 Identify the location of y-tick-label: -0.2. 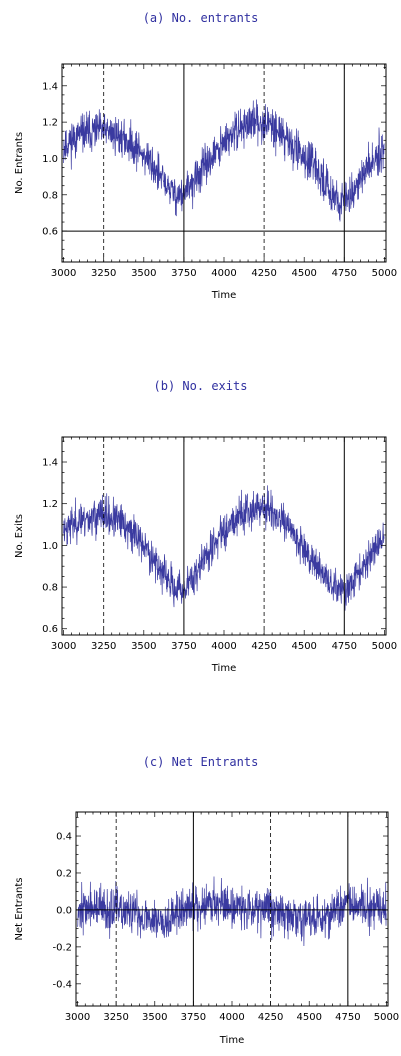
(62, 947).